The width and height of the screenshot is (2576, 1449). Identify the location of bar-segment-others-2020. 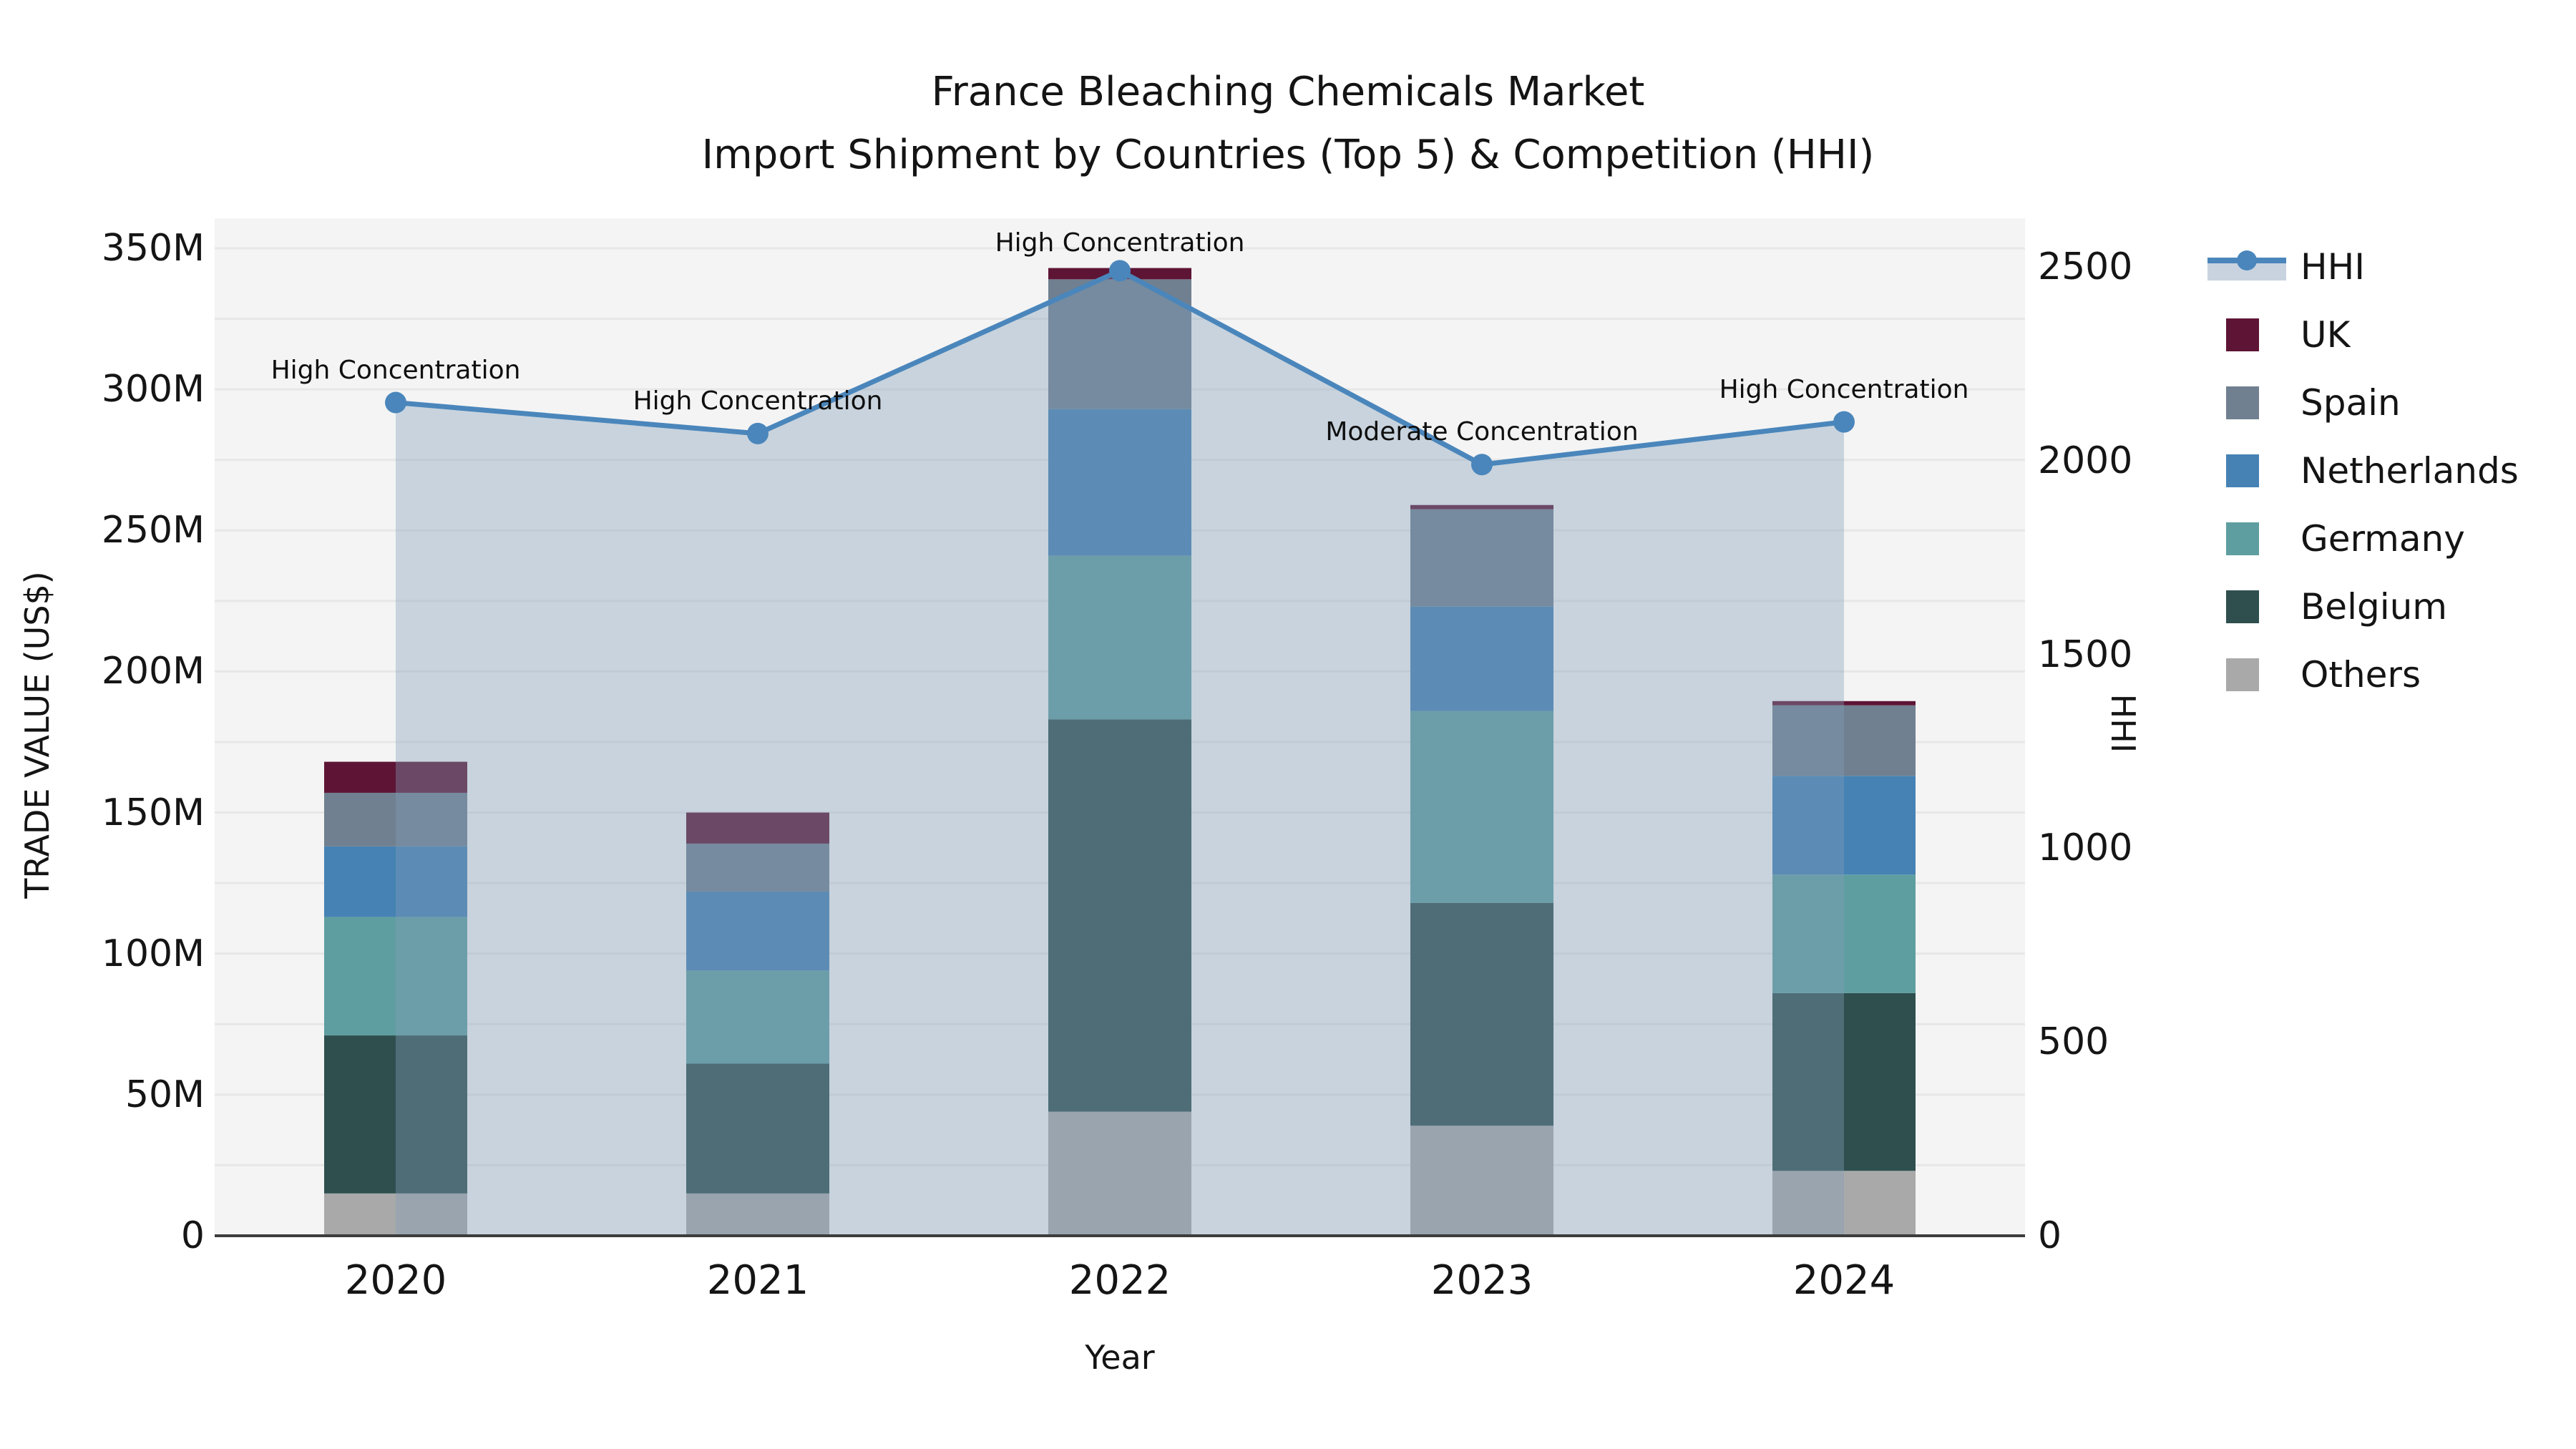
(395, 1214).